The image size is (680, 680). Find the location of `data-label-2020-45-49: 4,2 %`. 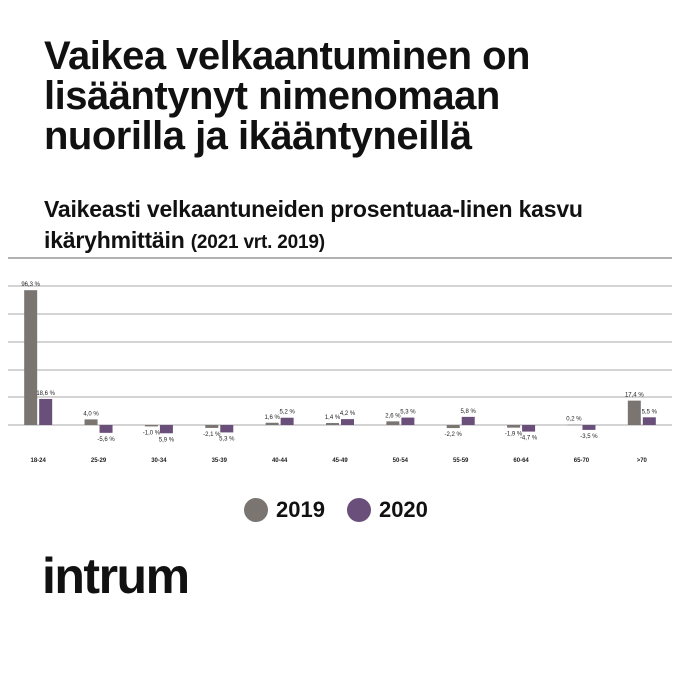

data-label-2020-45-49: 4,2 % is located at coordinates (348, 414).